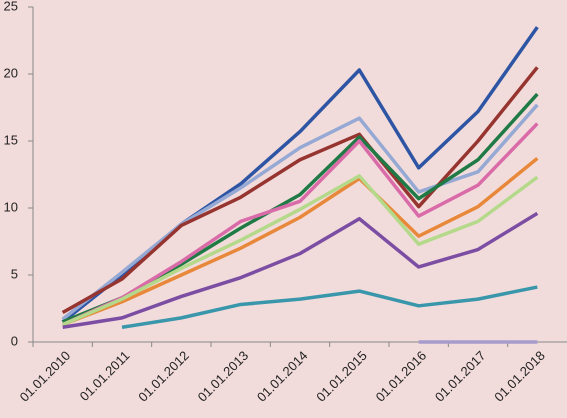  What do you see at coordinates (223, 376) in the screenshot?
I see `x-tick-label: 01.01.2013` at bounding box center [223, 376].